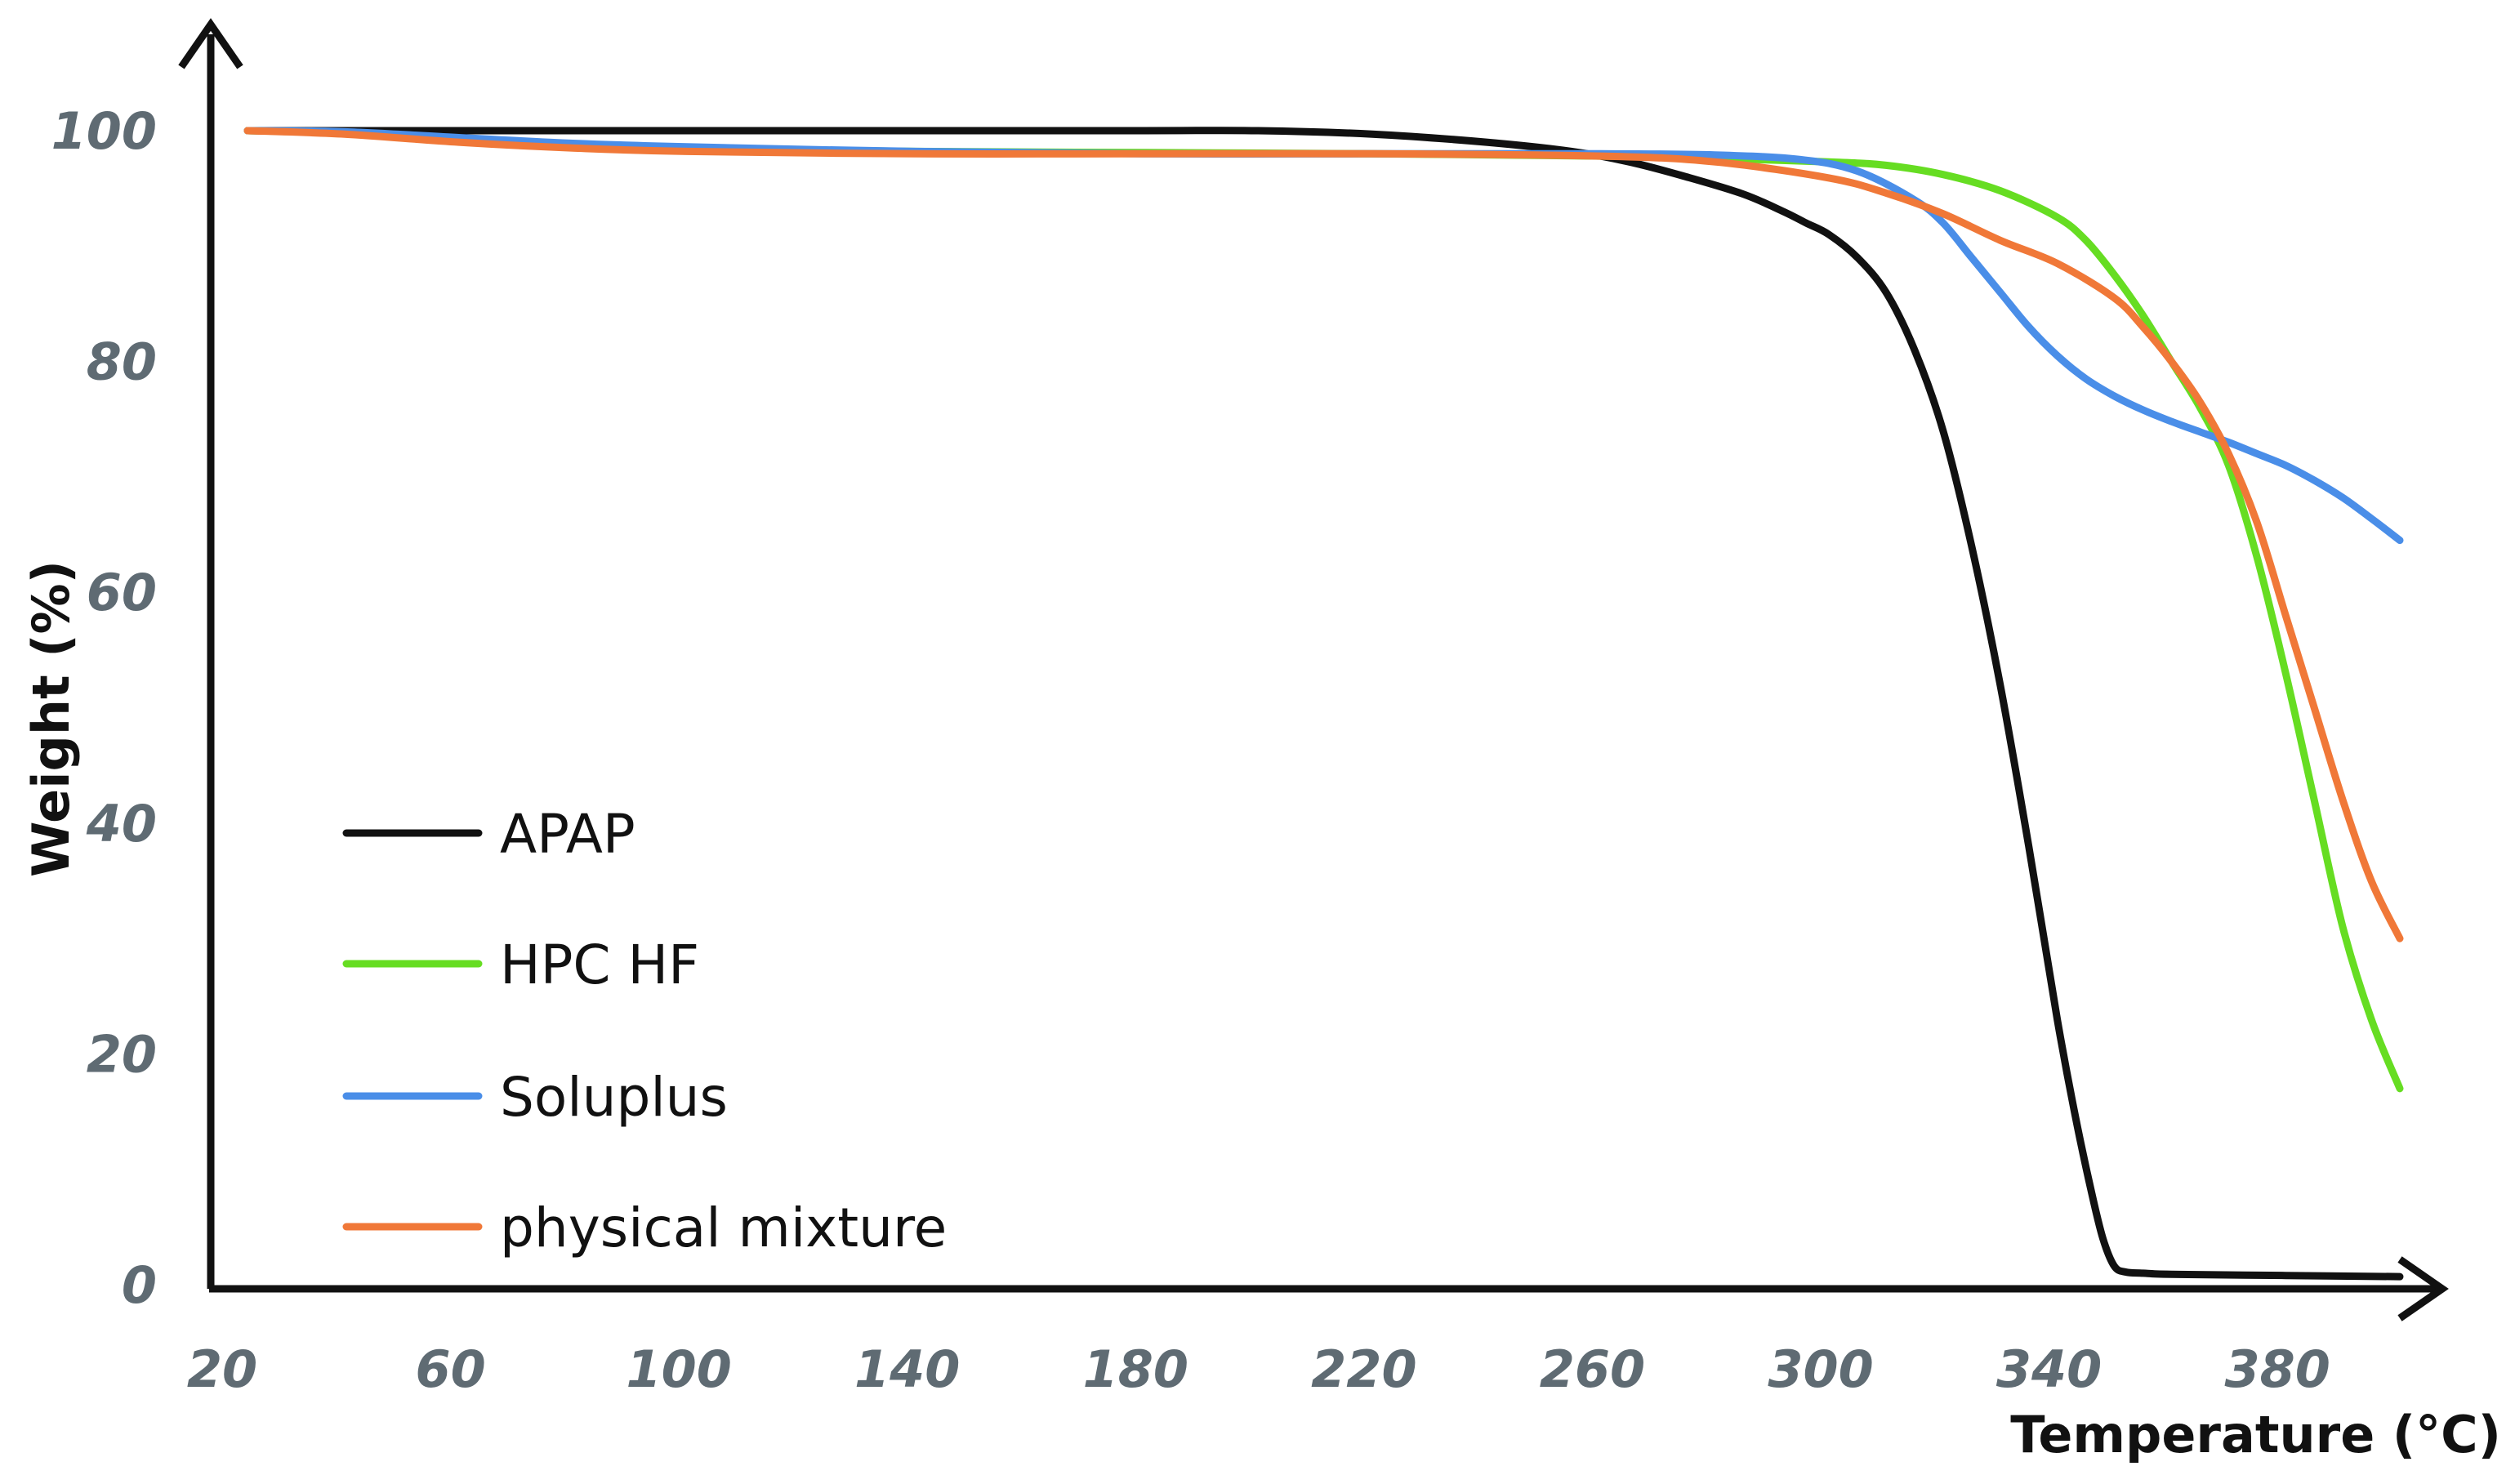 This screenshot has width=2515, height=1484. What do you see at coordinates (1136, 1369) in the screenshot?
I see `x-tick-label: 180` at bounding box center [1136, 1369].